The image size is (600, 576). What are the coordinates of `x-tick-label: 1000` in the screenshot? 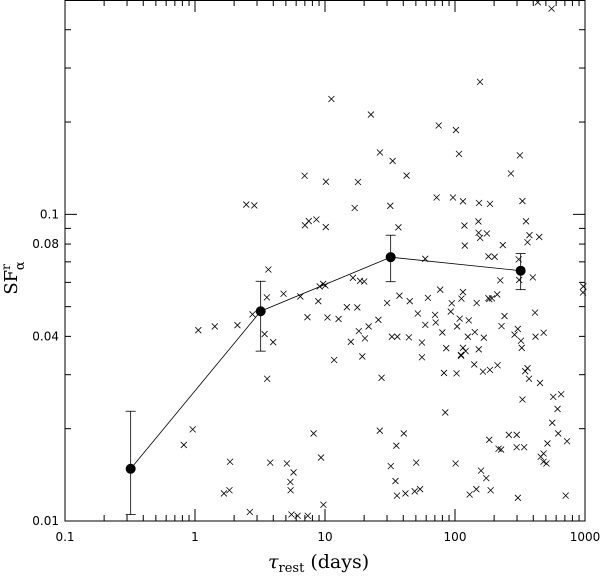 It's located at (585, 537).